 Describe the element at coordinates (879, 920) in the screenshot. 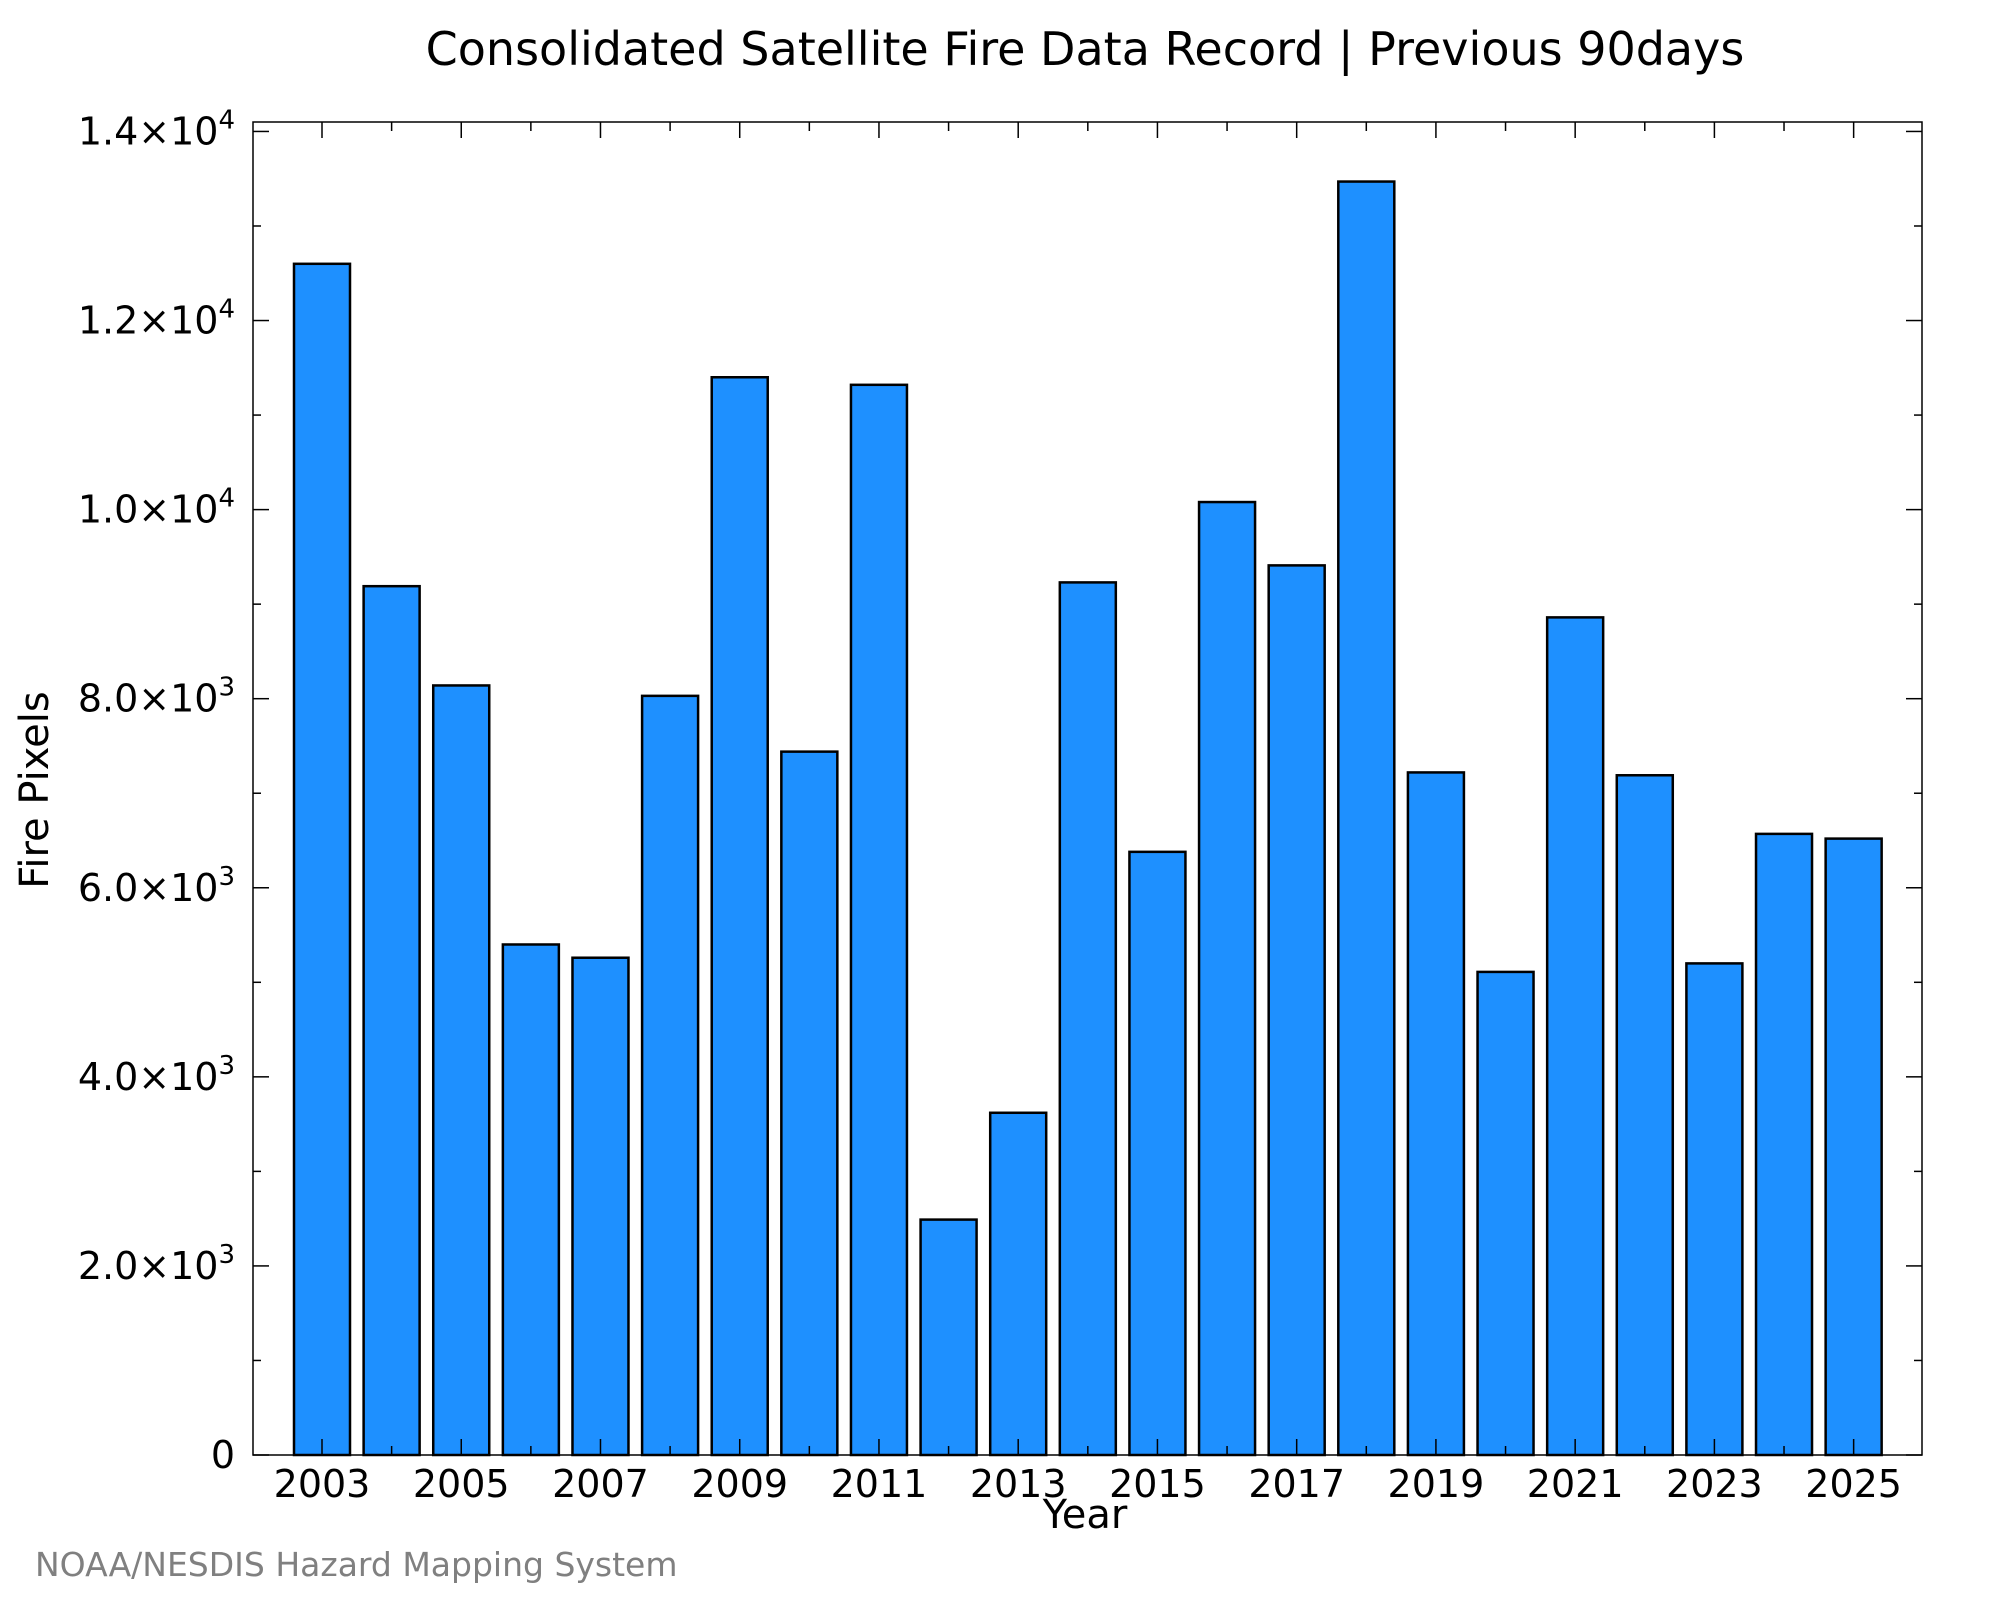

I see `bar-2011` at that location.